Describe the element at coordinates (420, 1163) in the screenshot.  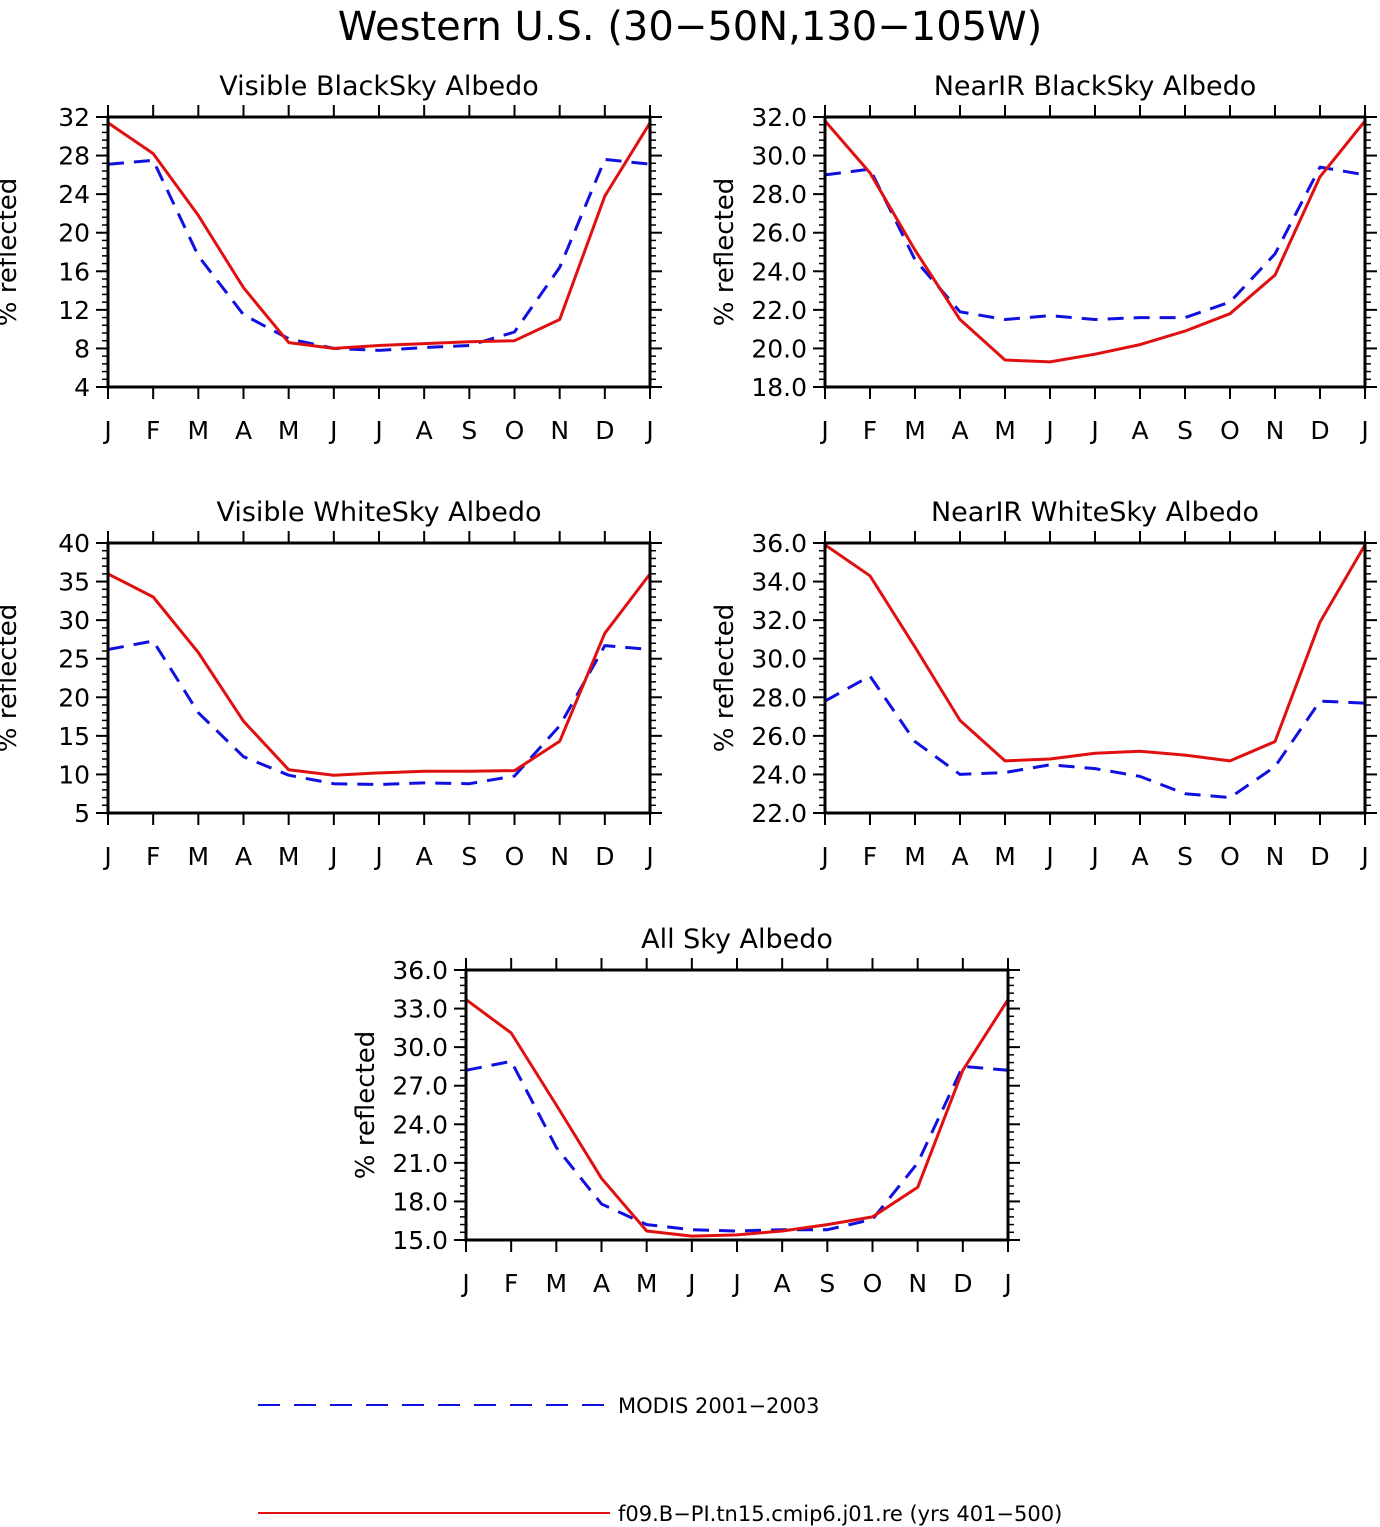
I see `y-tick-label: 21.0` at that location.